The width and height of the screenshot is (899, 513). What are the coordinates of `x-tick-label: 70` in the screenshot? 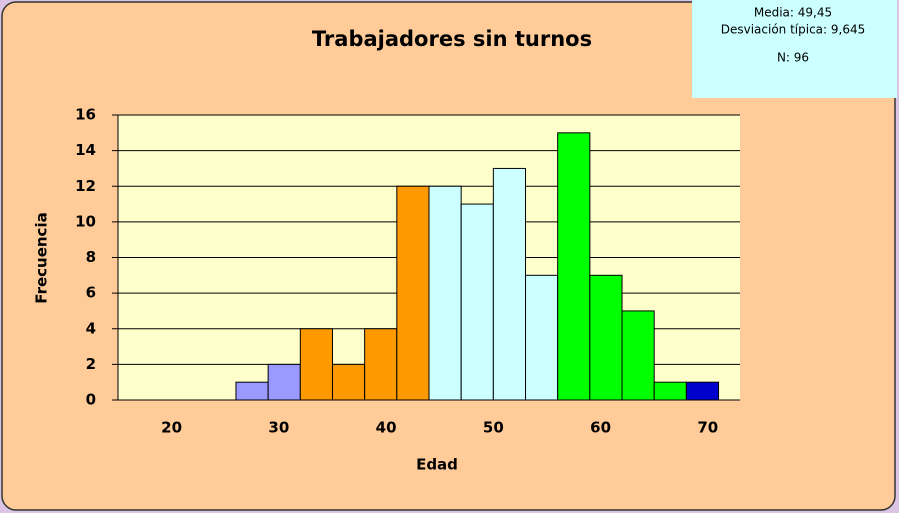 It's located at (707, 428).